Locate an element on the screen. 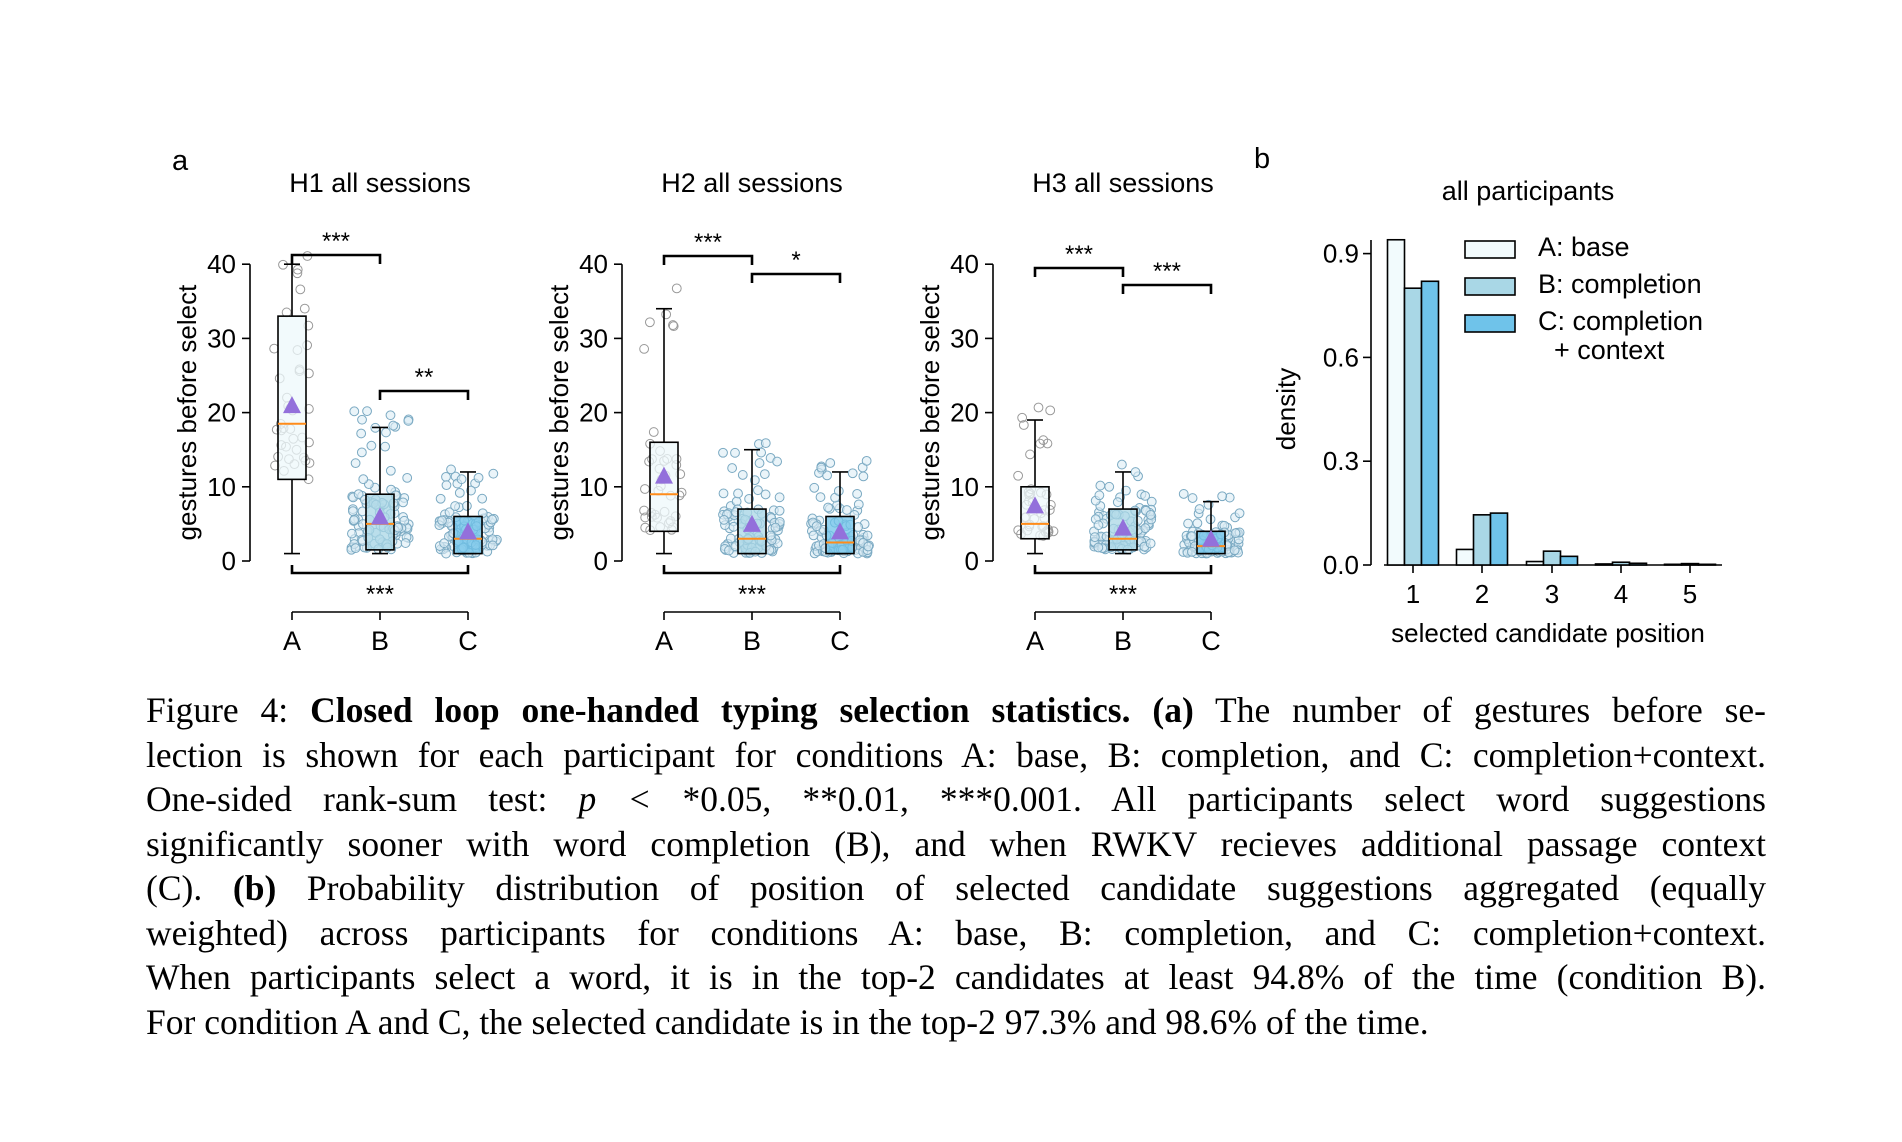 This screenshot has width=1902, height=1142. y-axis-label: density is located at coordinates (1286, 409).